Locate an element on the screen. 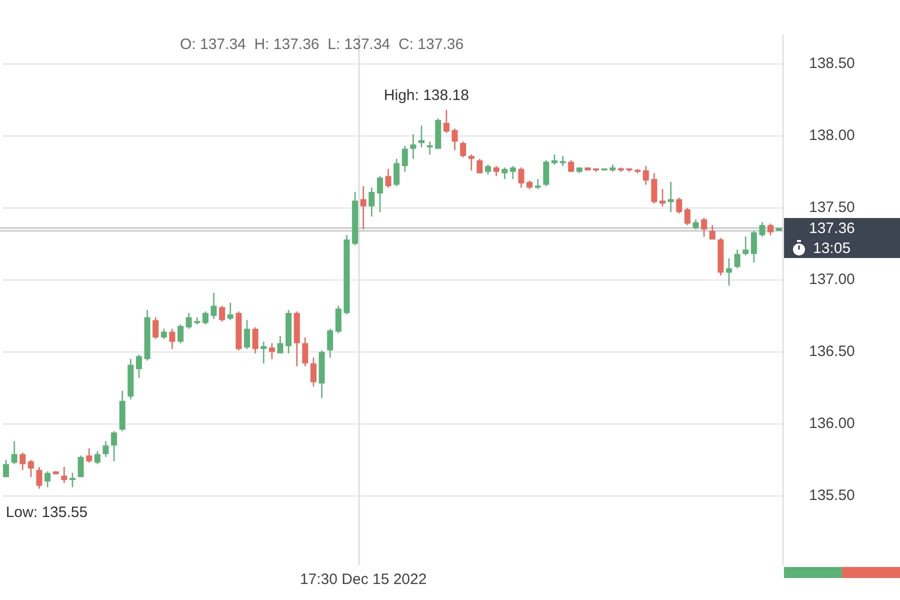 Image resolution: width=900 pixels, height=600 pixels. y-tick-label: 138.00 is located at coordinates (832, 135).